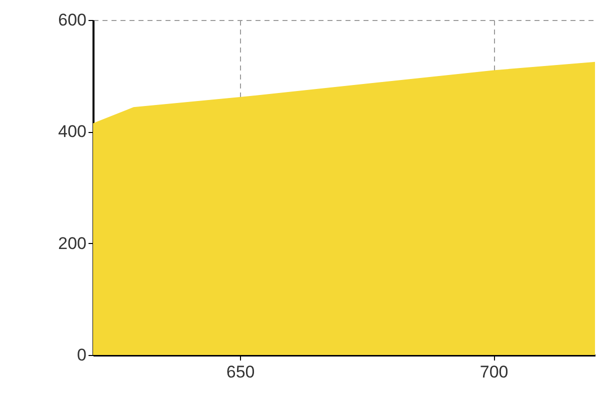 This screenshot has width=616, height=410. What do you see at coordinates (494, 372) in the screenshot?
I see `x-tick-label: 700` at bounding box center [494, 372].